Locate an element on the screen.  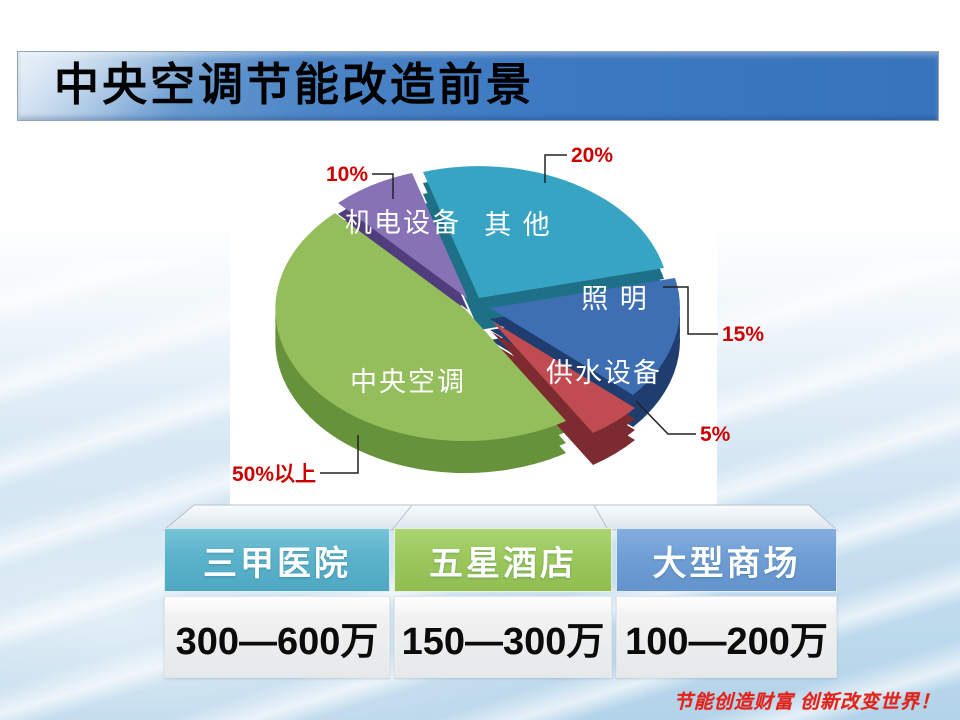
leader-line-5pct is located at coordinates (665, 417).